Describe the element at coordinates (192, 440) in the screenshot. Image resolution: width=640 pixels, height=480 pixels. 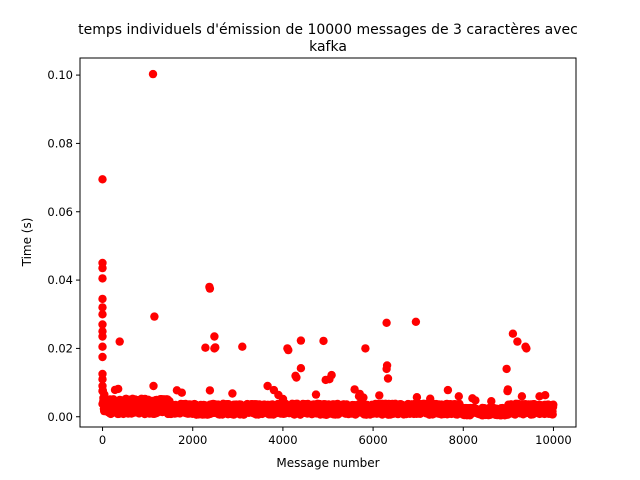
I see `x-tick-label: 2000` at that location.